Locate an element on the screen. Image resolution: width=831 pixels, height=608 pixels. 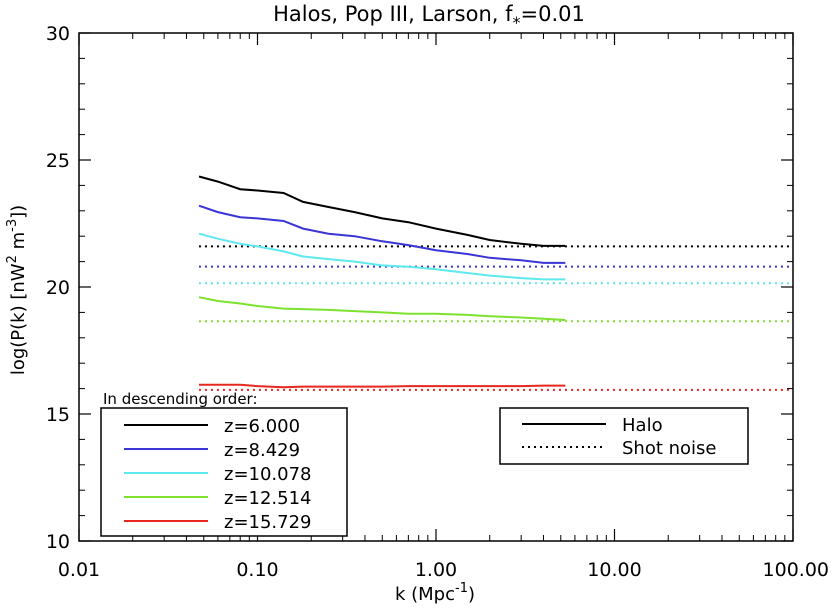
y-tick-label: 15 is located at coordinates (58, 415).